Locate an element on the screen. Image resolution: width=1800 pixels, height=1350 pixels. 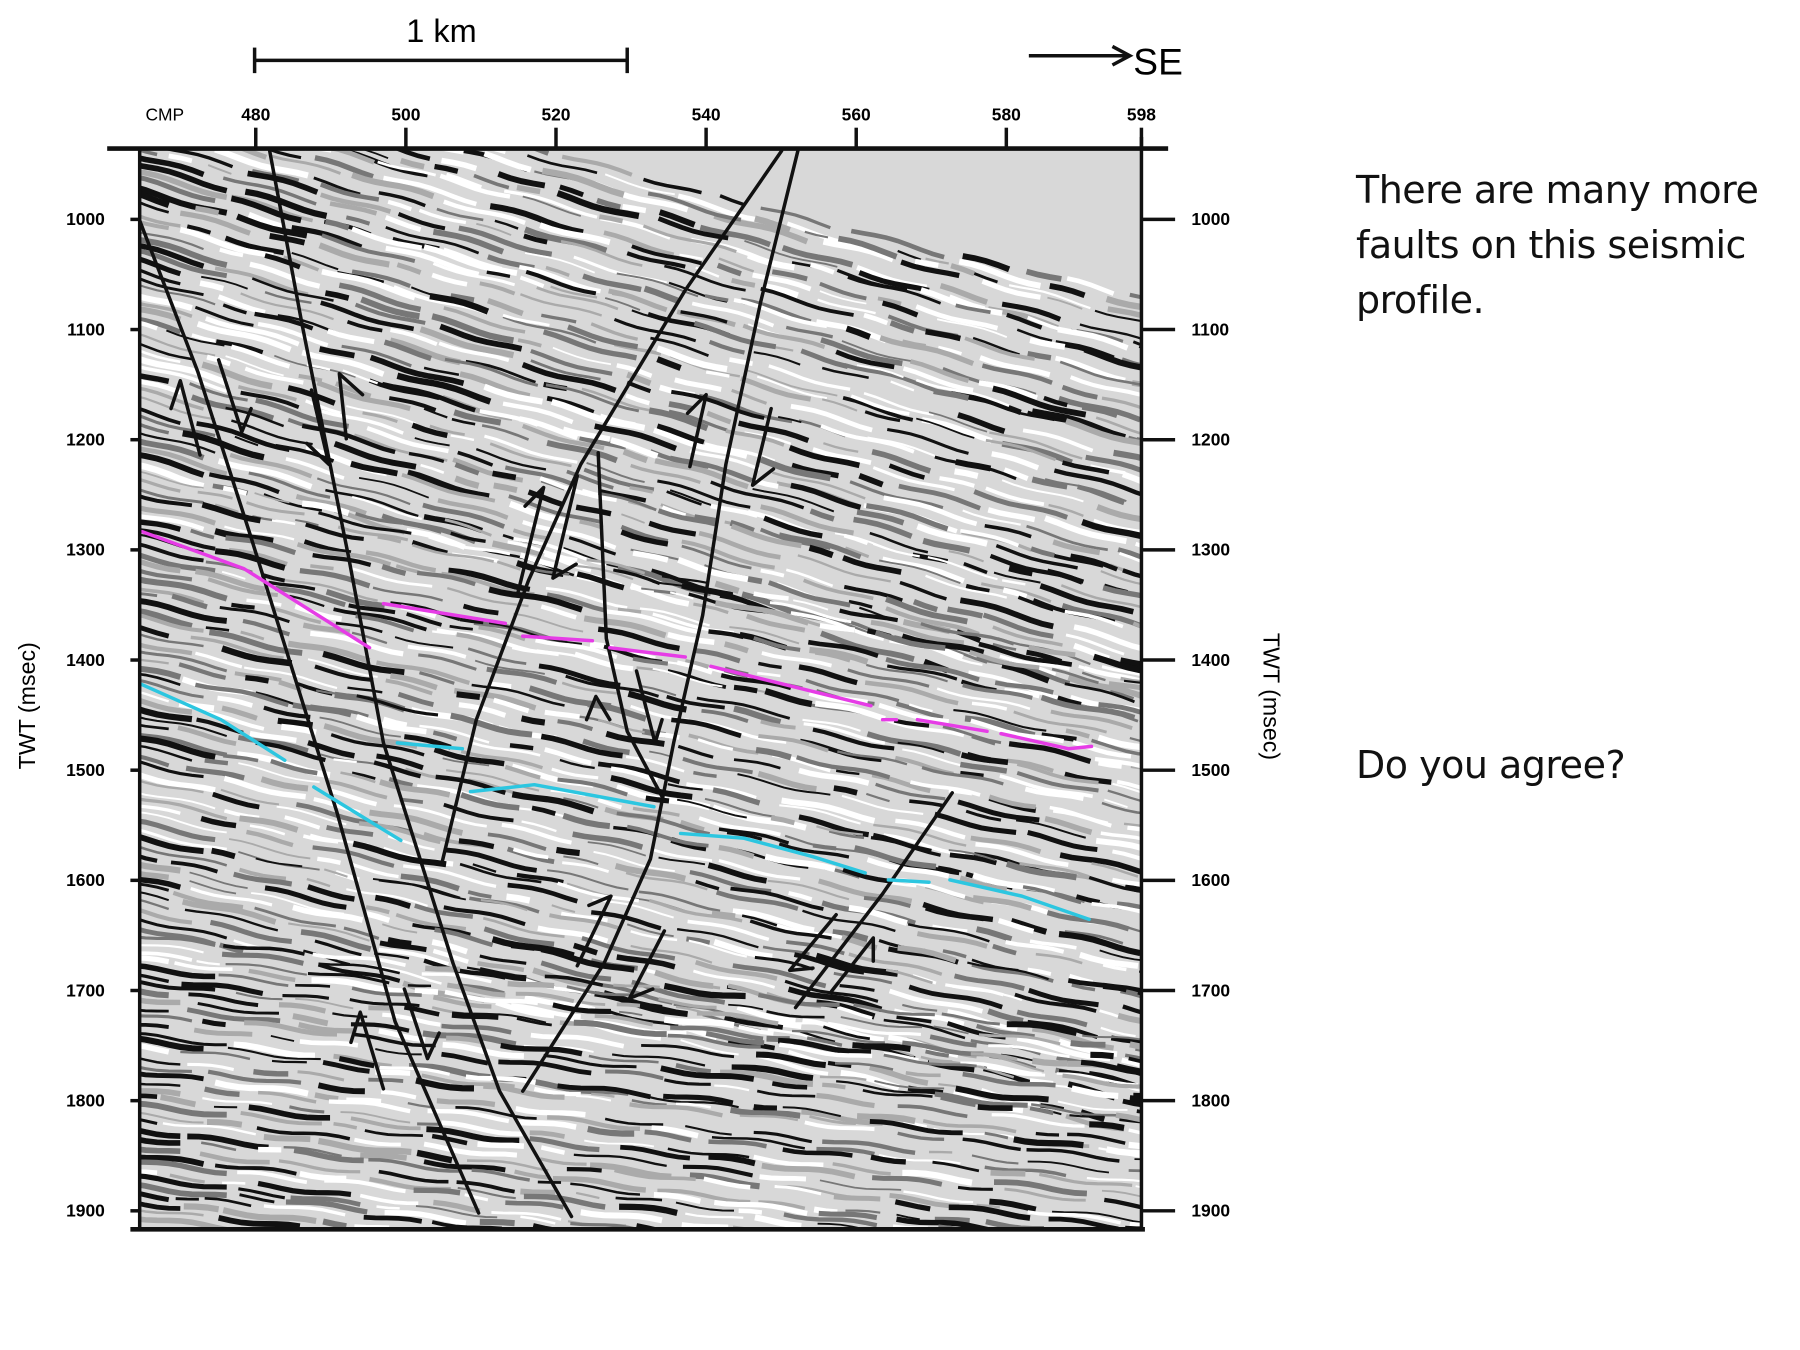
y-tick-label-right: 1600 is located at coordinates (1210, 880).